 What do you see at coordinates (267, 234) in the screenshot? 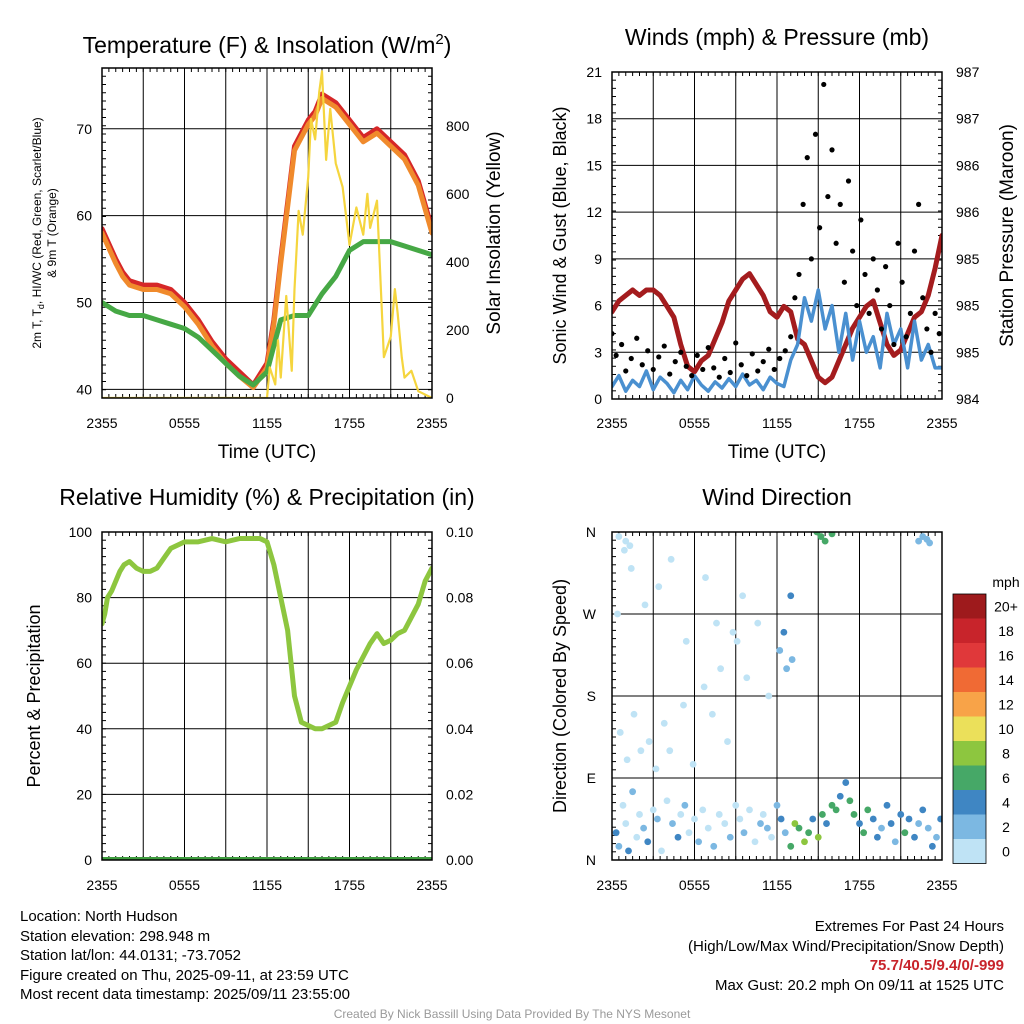
I see `series-line` at bounding box center [267, 234].